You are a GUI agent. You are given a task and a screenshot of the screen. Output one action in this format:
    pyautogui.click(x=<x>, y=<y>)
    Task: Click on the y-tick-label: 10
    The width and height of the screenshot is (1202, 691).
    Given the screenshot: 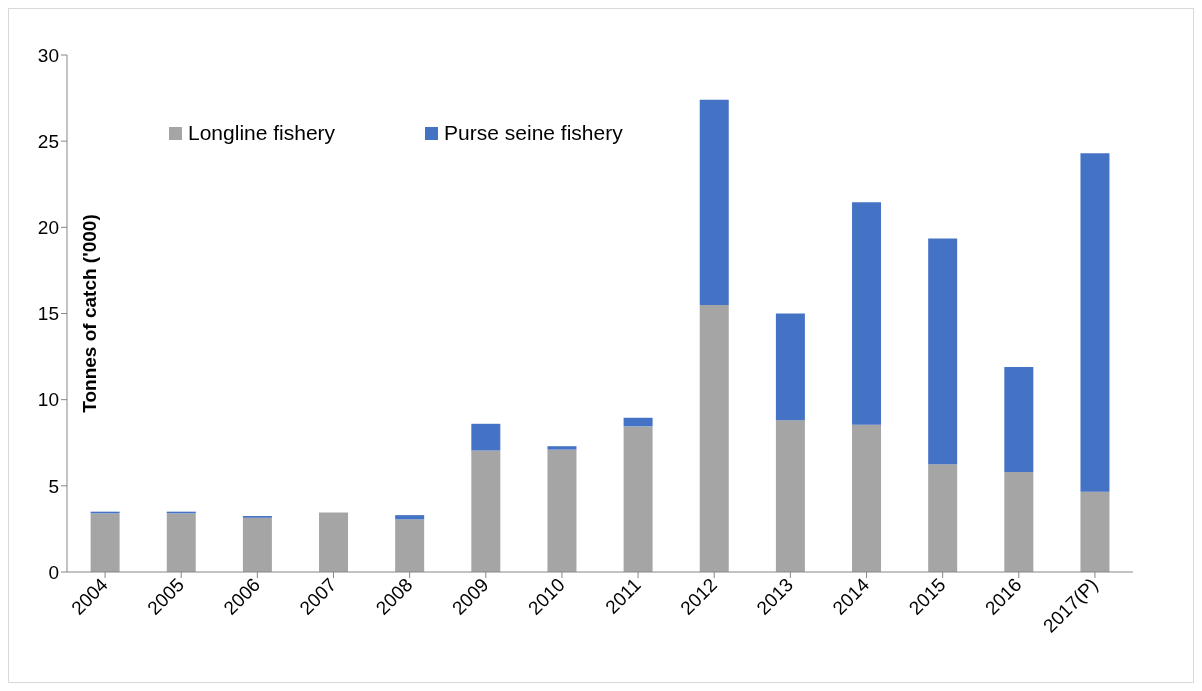 What is the action you would take?
    pyautogui.click(x=48, y=400)
    